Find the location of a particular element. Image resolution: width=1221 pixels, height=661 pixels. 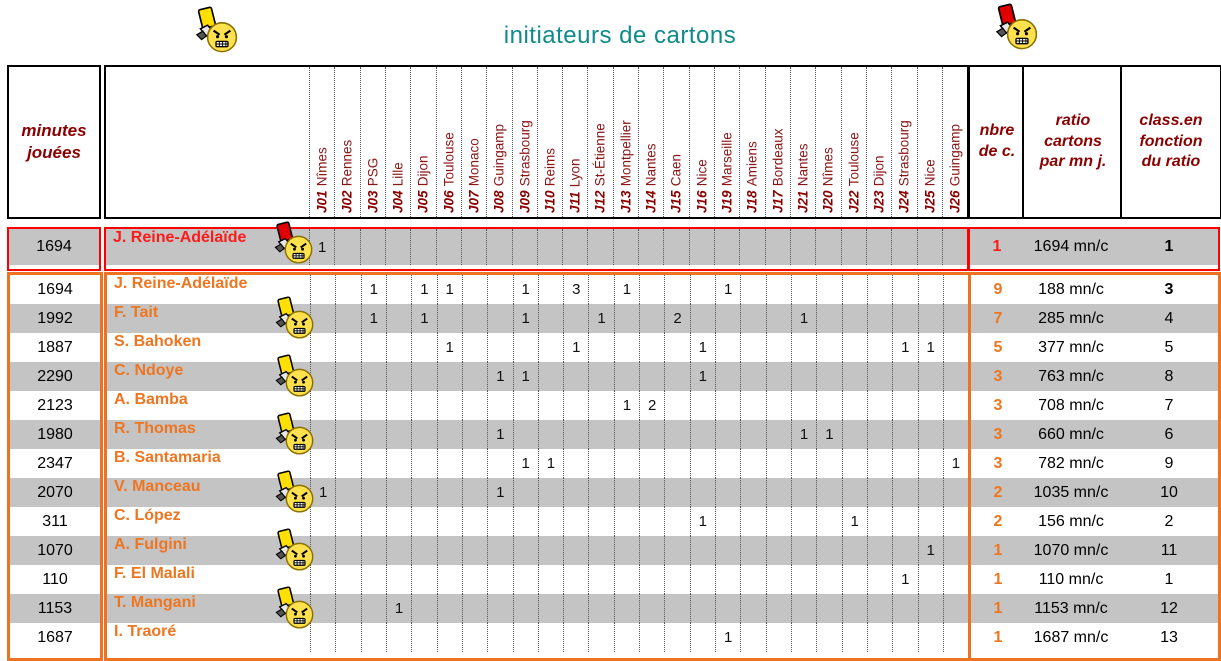

ratio-cell-value: 660 mn/c is located at coordinates (1071, 434).